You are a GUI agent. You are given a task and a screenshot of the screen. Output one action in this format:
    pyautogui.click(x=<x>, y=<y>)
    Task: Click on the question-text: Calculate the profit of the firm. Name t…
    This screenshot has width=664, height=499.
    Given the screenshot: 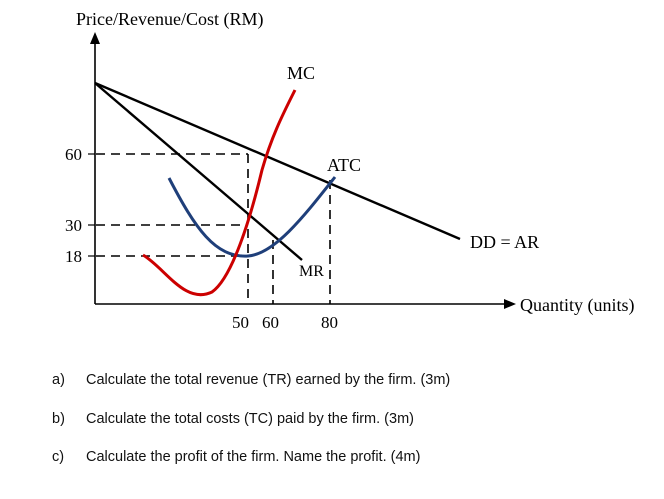 What is the action you would take?
    pyautogui.click(x=253, y=457)
    